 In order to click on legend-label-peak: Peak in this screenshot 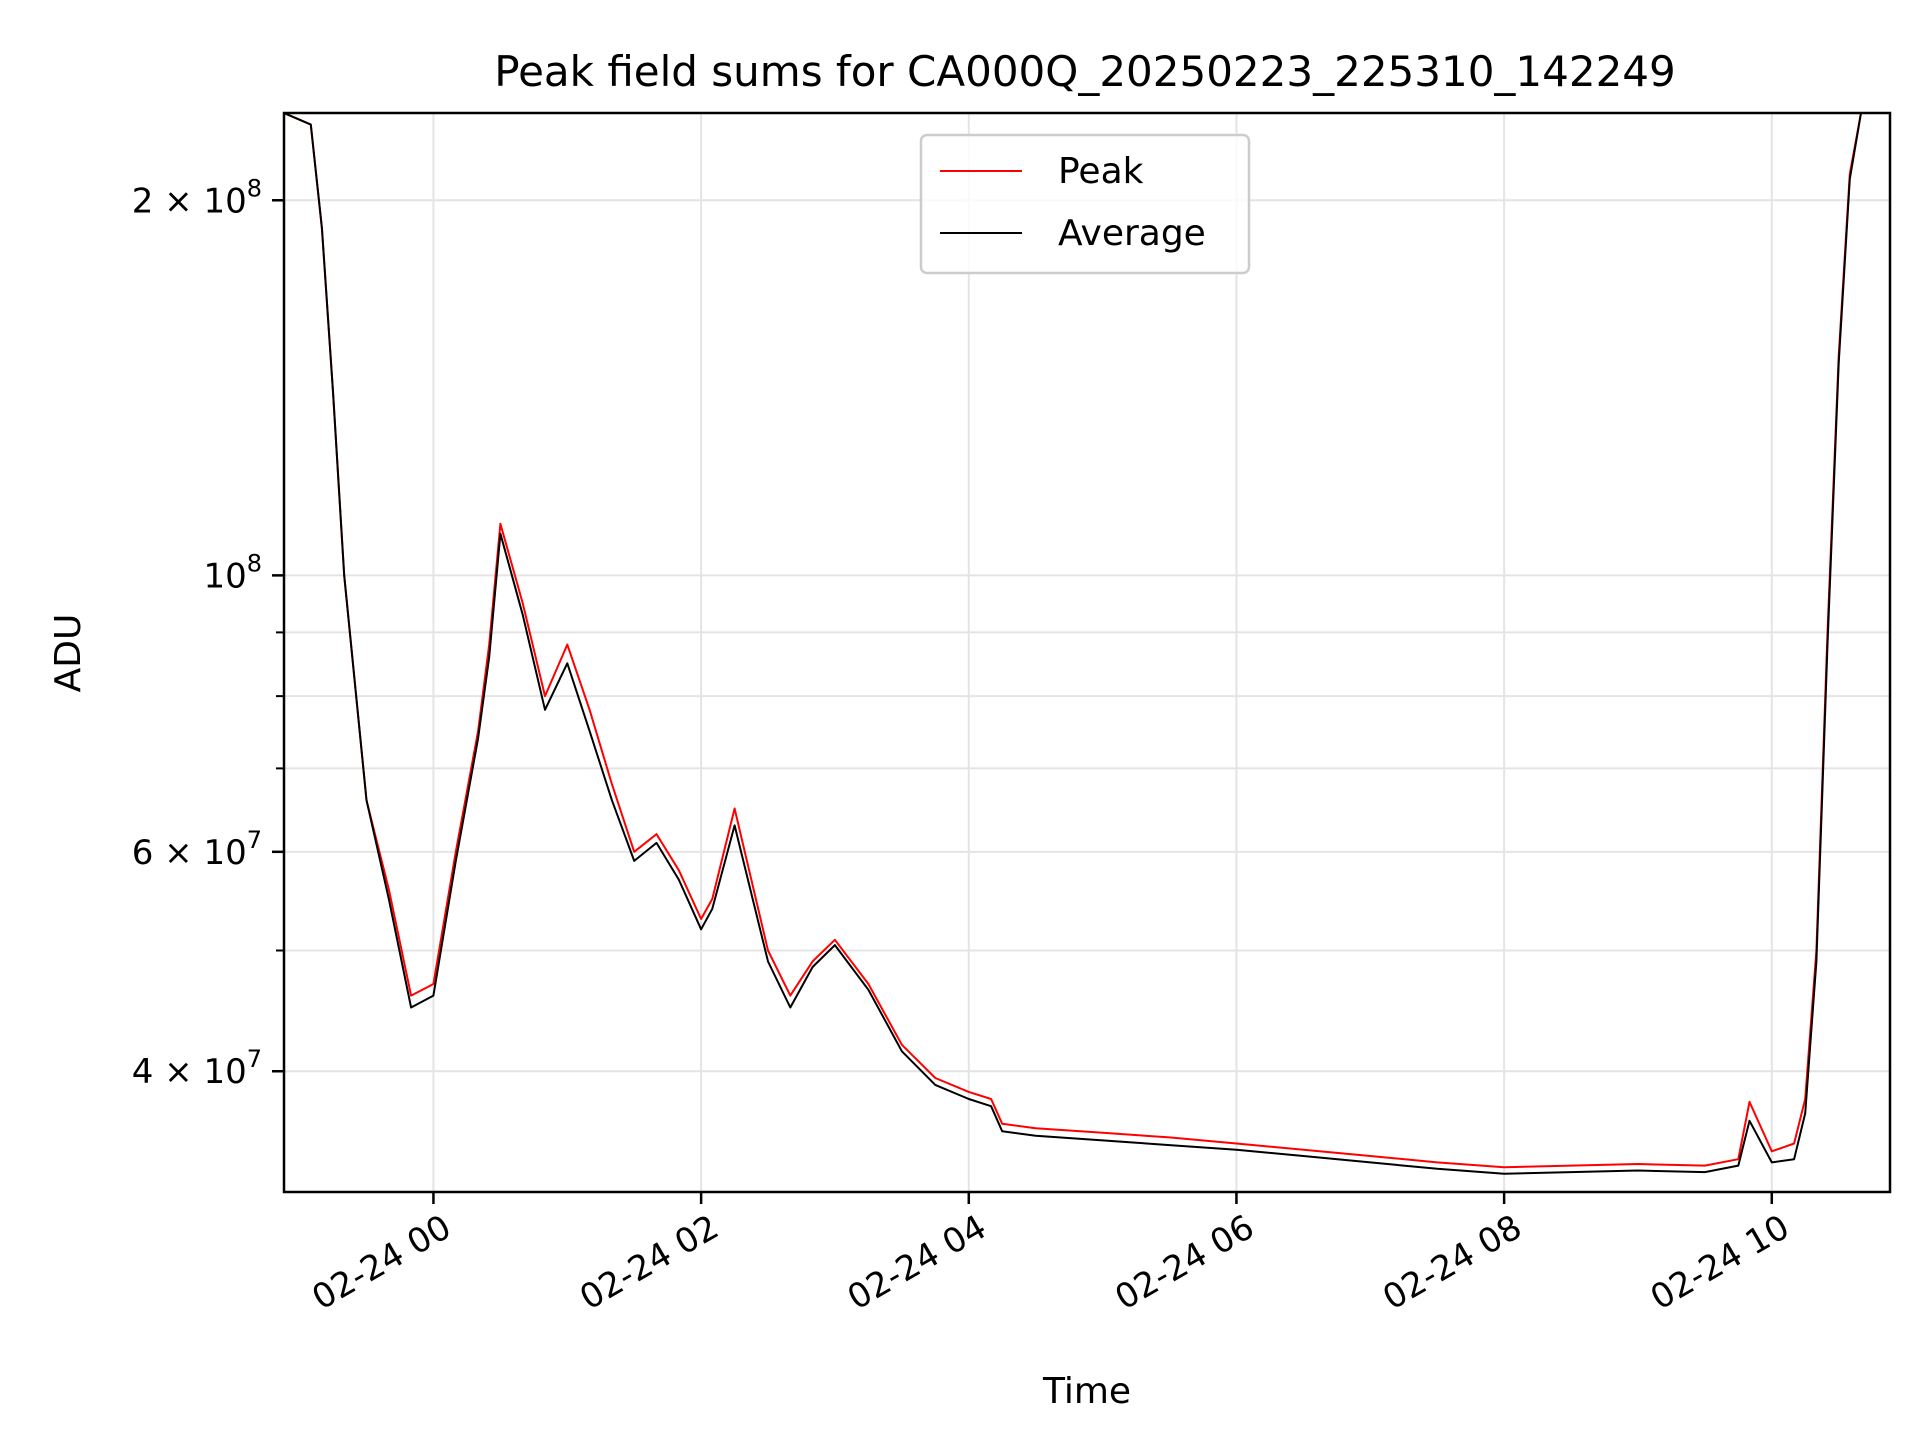, I will do `click(1101, 171)`.